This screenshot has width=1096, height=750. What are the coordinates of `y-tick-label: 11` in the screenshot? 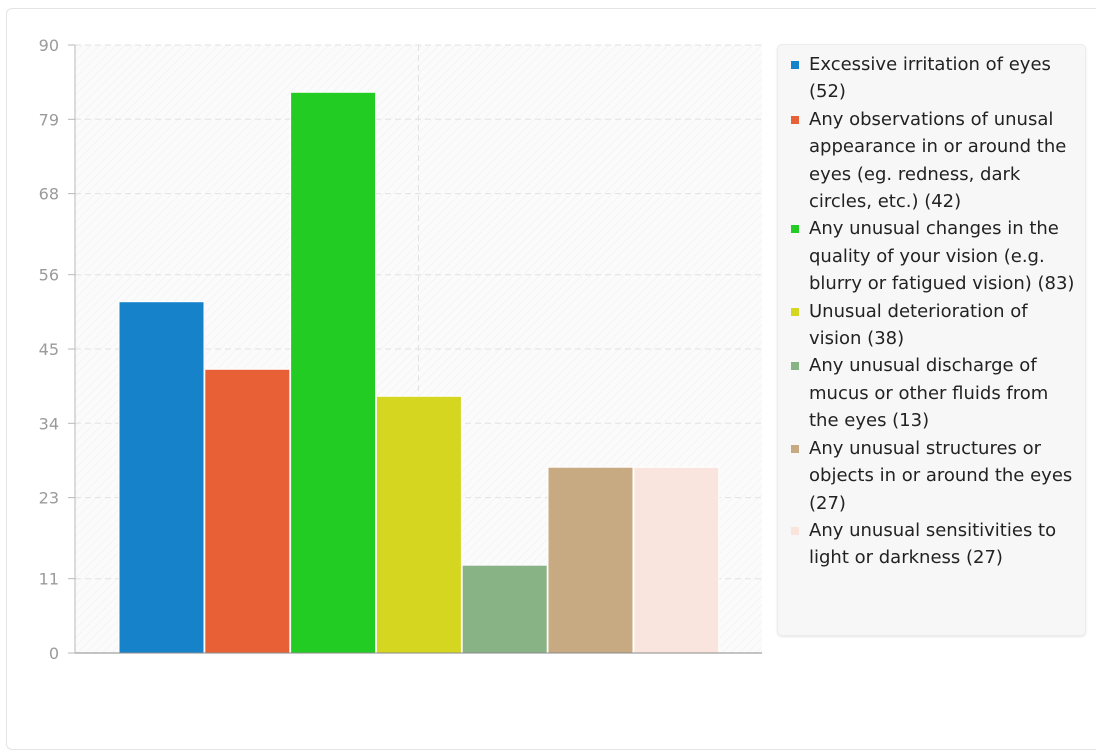 It's located at (49, 579).